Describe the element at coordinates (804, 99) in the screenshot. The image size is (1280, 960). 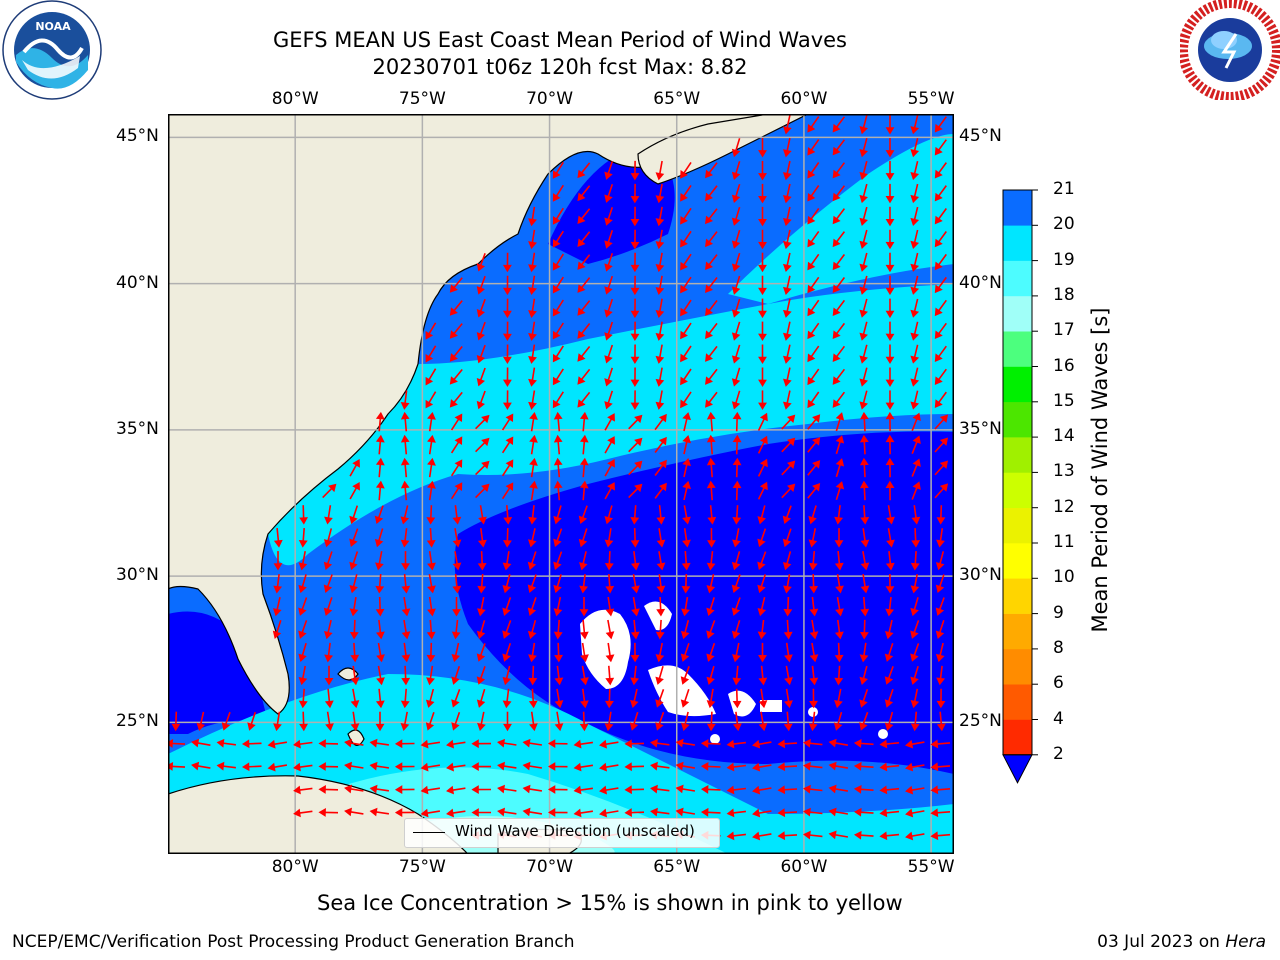
I see `lon-label-top: 60°W` at that location.